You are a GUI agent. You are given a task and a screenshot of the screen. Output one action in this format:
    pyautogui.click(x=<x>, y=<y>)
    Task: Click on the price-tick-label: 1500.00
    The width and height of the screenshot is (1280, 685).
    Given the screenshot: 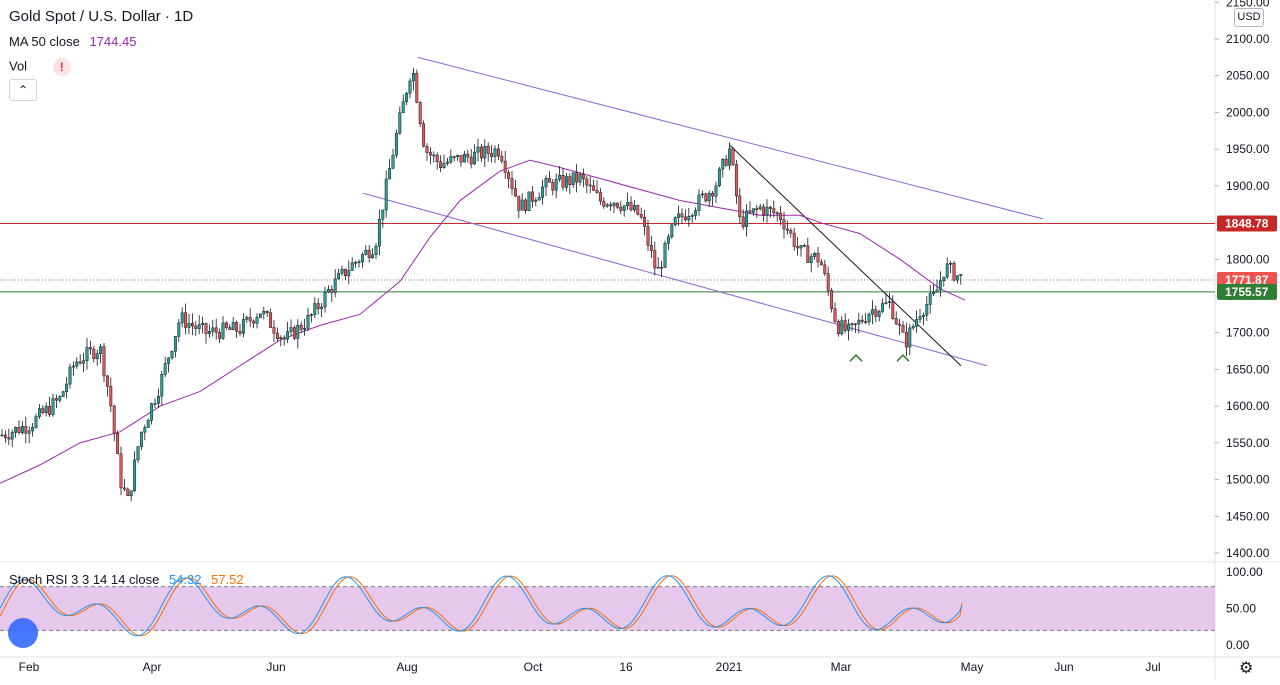 What is the action you would take?
    pyautogui.click(x=1248, y=480)
    